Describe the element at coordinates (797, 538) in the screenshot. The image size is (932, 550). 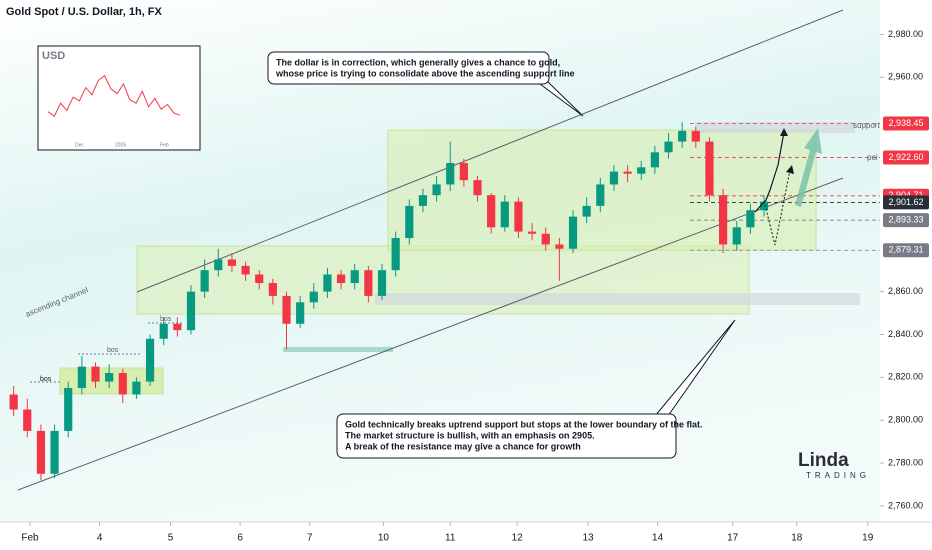
I see `x-tick-label: 18` at that location.